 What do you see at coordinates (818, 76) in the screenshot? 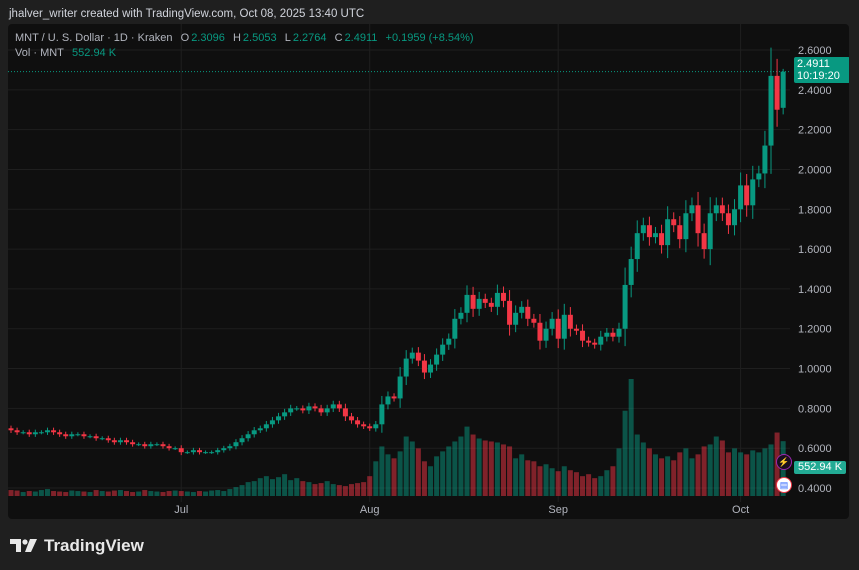
I see `bar-countdown: 10:19:20` at bounding box center [818, 76].